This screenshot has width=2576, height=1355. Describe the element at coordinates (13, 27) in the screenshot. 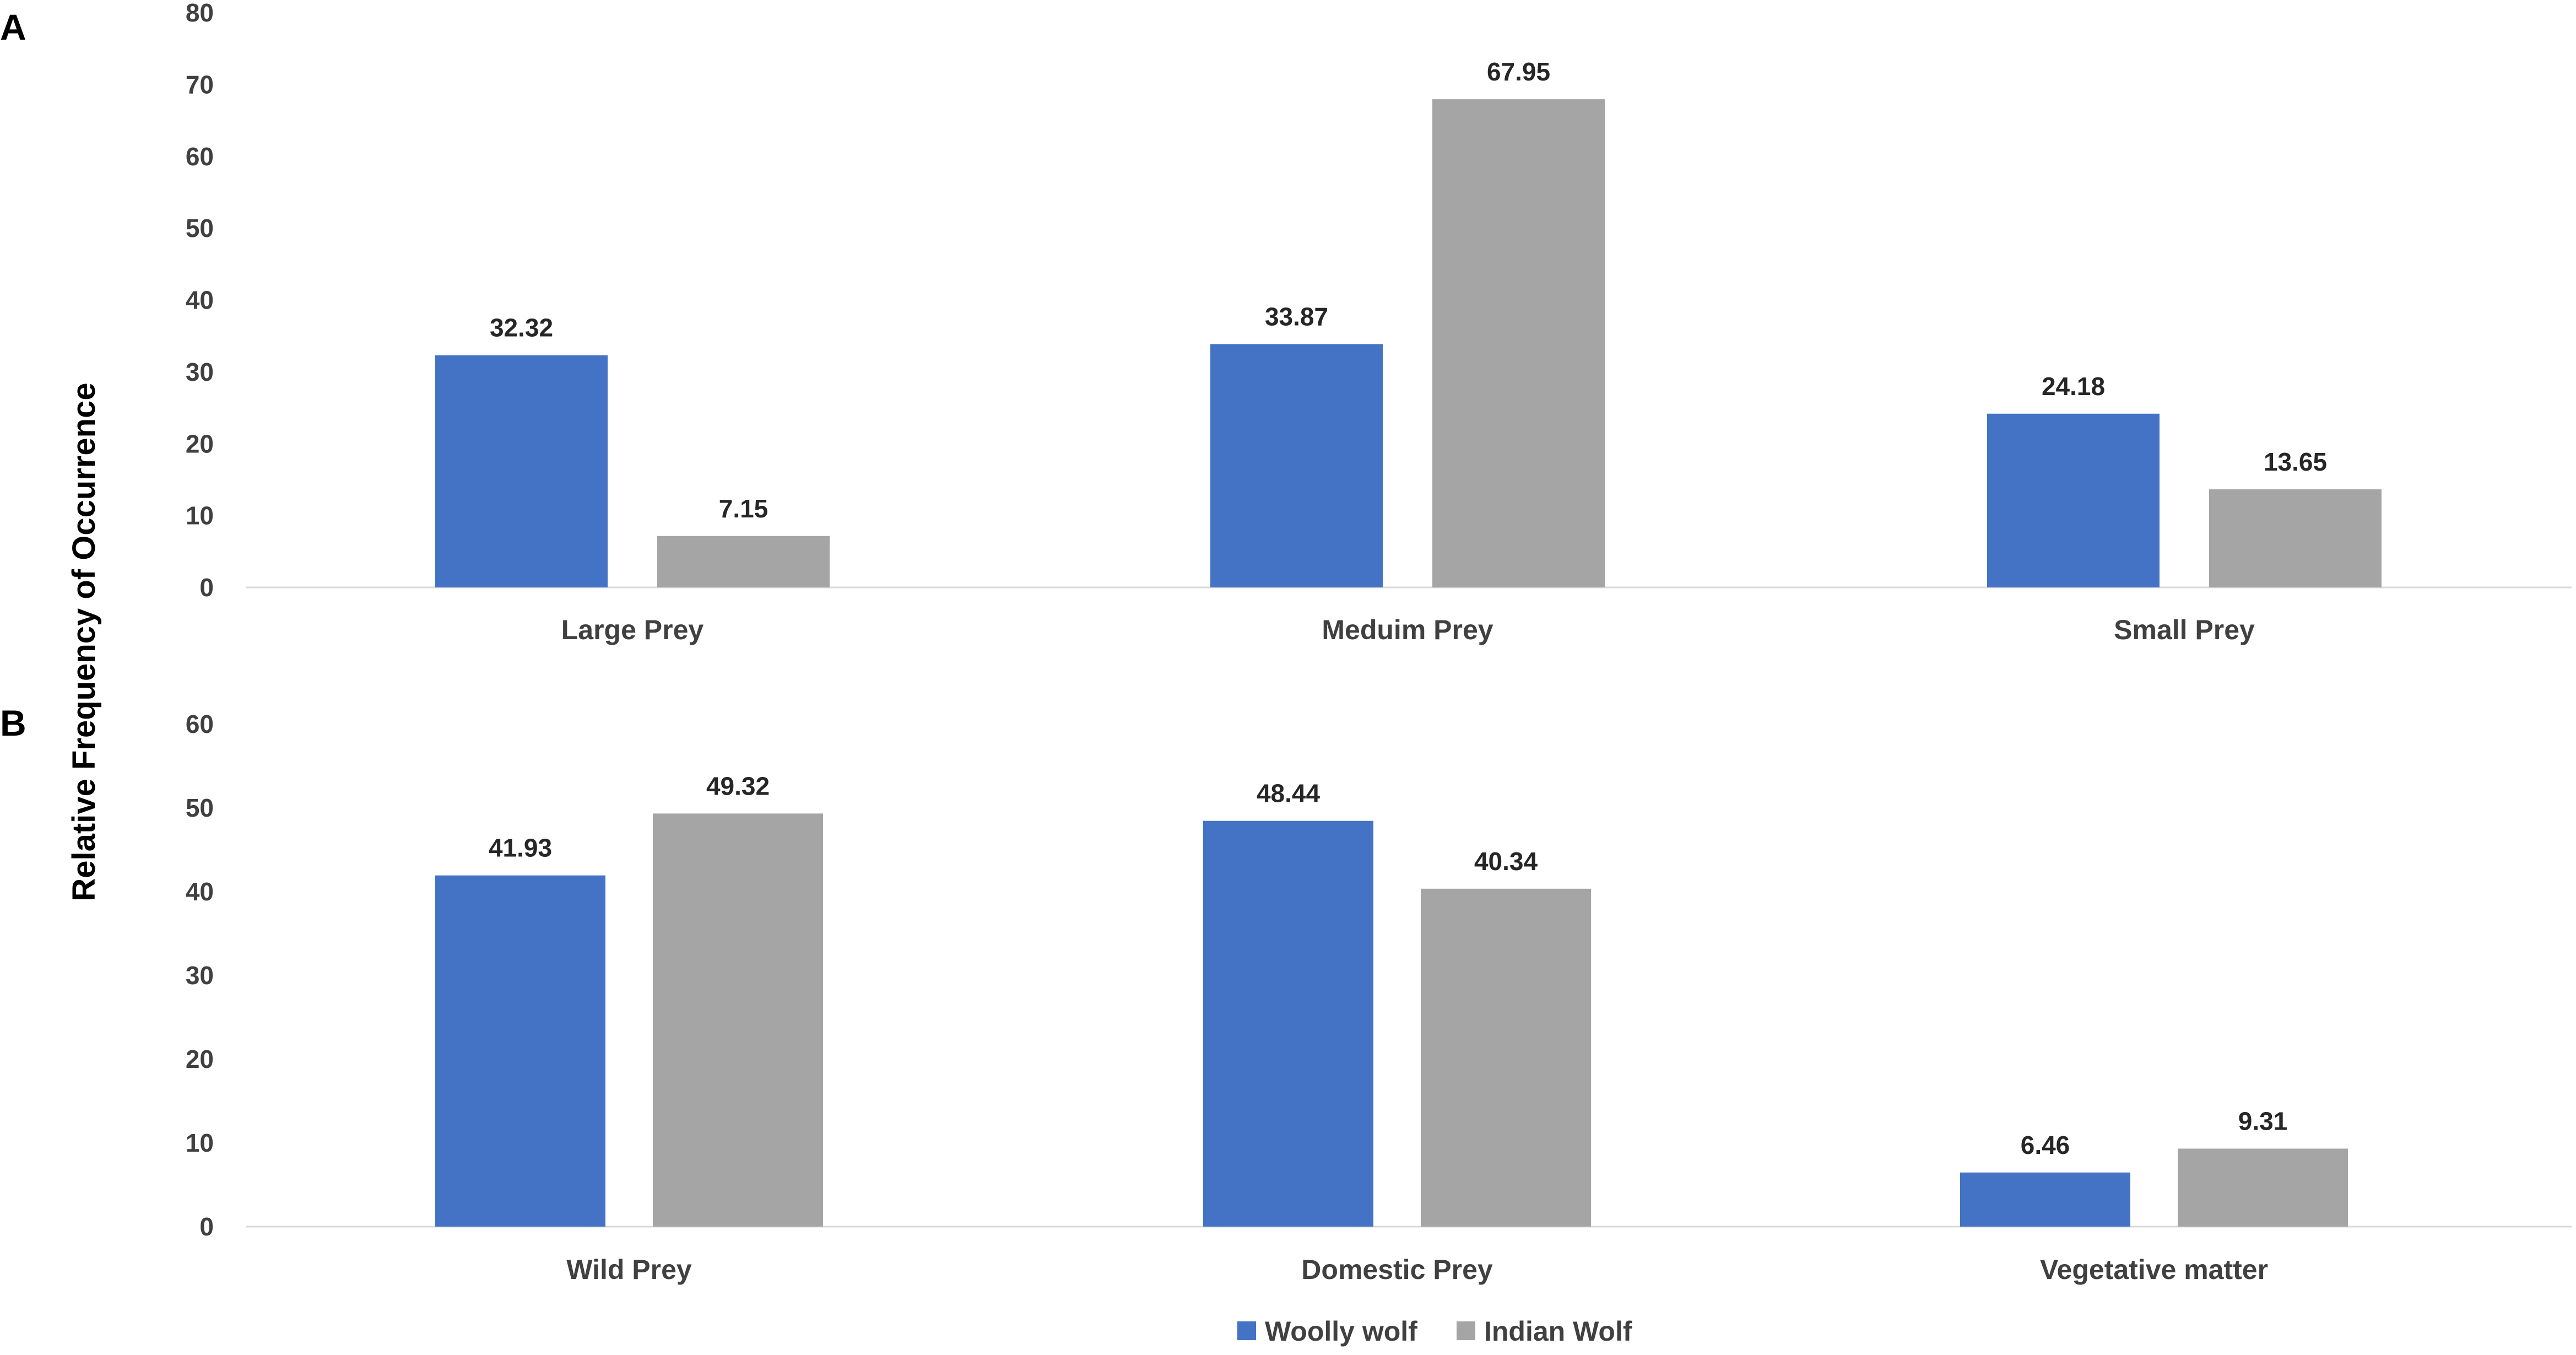

I see `panel-a-letter: A` at that location.